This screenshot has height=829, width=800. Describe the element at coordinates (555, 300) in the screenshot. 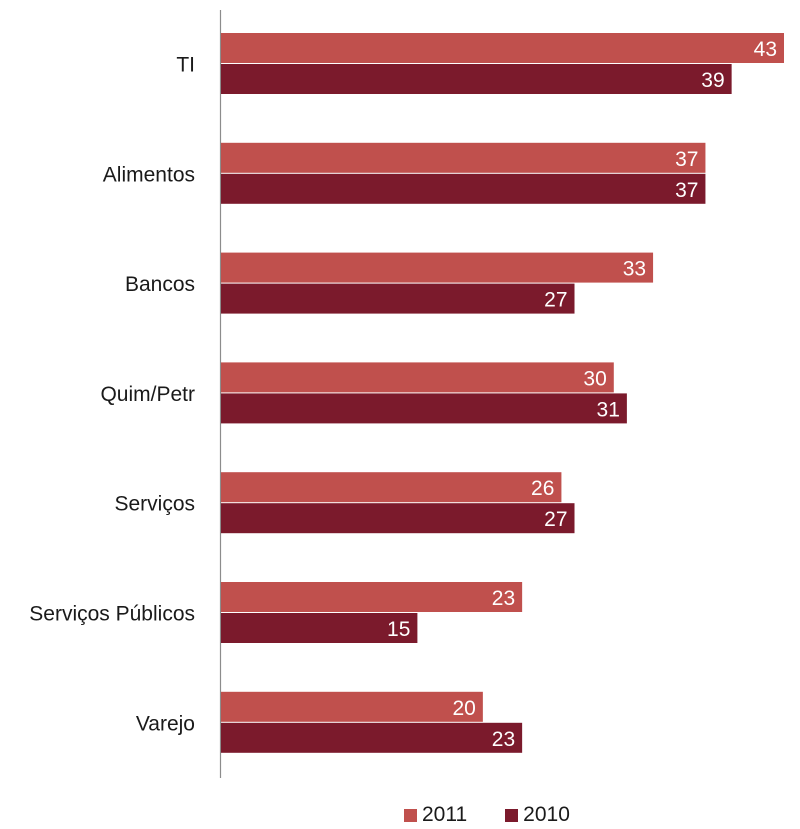

I see `data-label-2010-2: 27` at that location.